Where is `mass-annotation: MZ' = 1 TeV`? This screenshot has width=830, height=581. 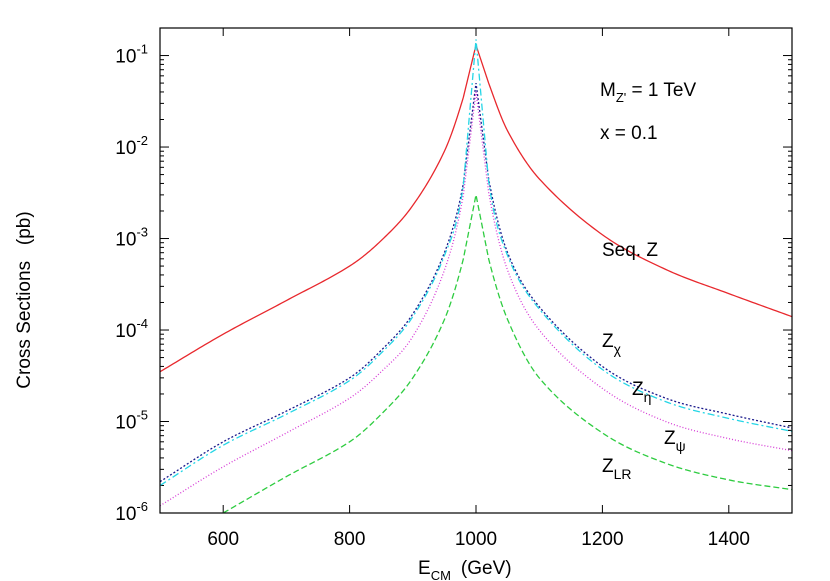
mass-annotation: MZ' = 1 TeV is located at coordinates (648, 92).